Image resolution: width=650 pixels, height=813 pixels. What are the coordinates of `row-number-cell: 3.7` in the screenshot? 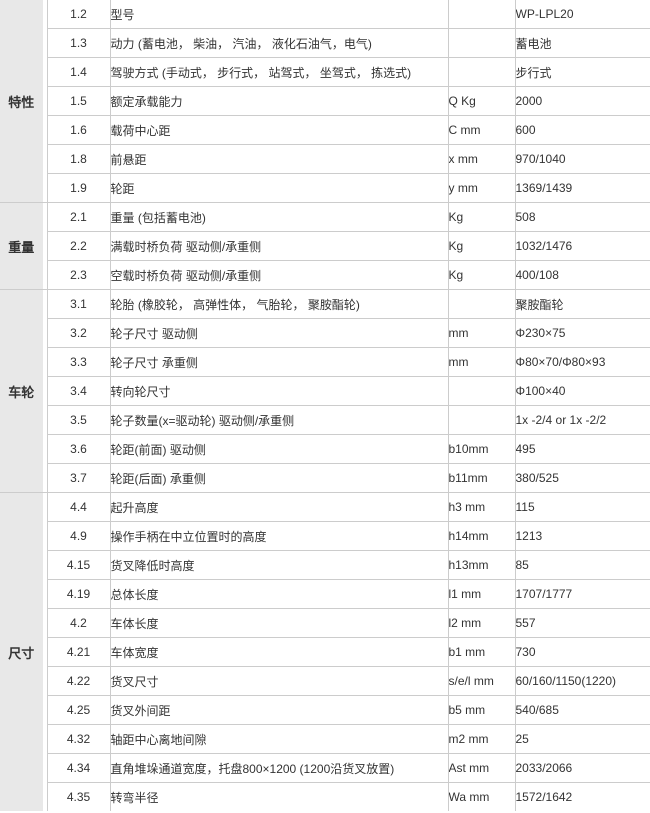 It's located at (78, 478).